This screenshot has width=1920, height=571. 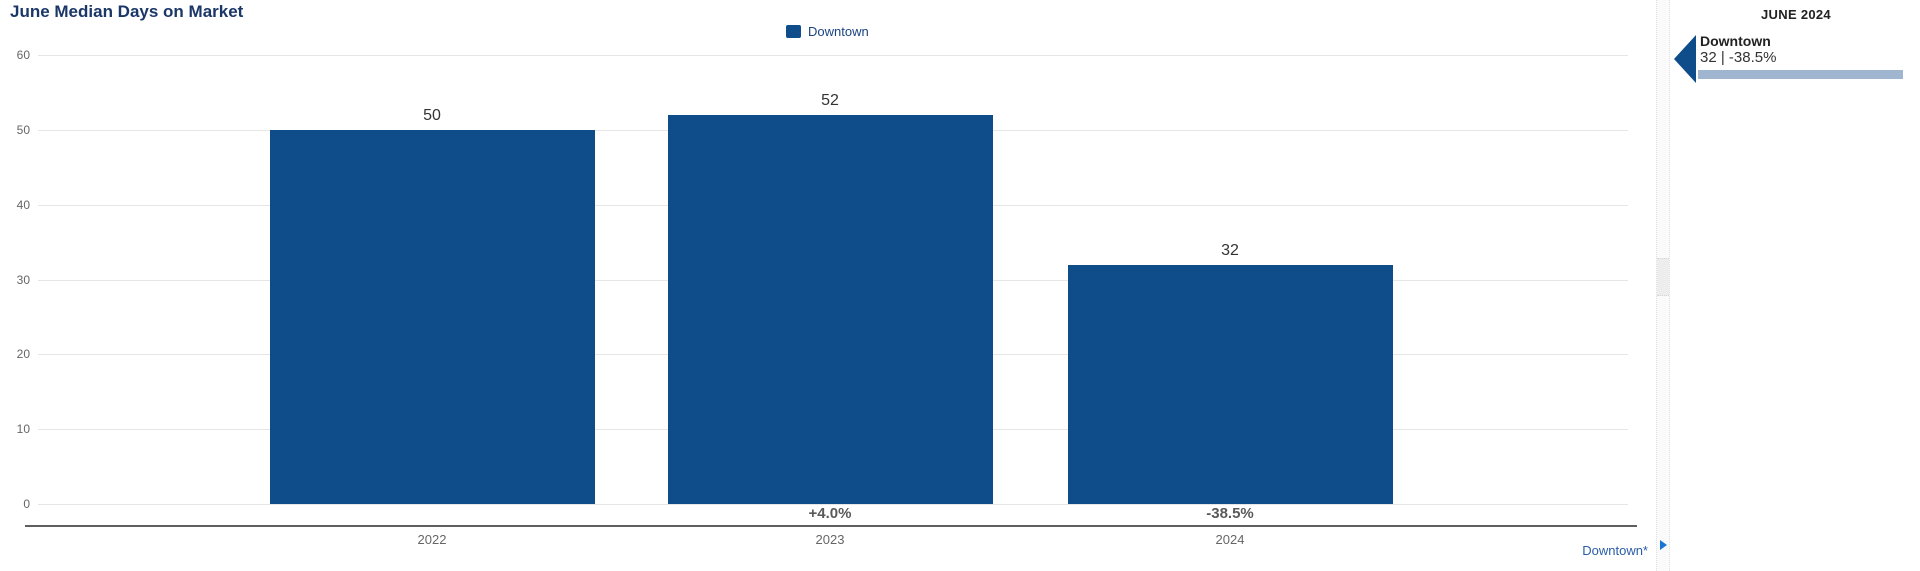 What do you see at coordinates (432, 115) in the screenshot?
I see `bar-value-label: 50` at bounding box center [432, 115].